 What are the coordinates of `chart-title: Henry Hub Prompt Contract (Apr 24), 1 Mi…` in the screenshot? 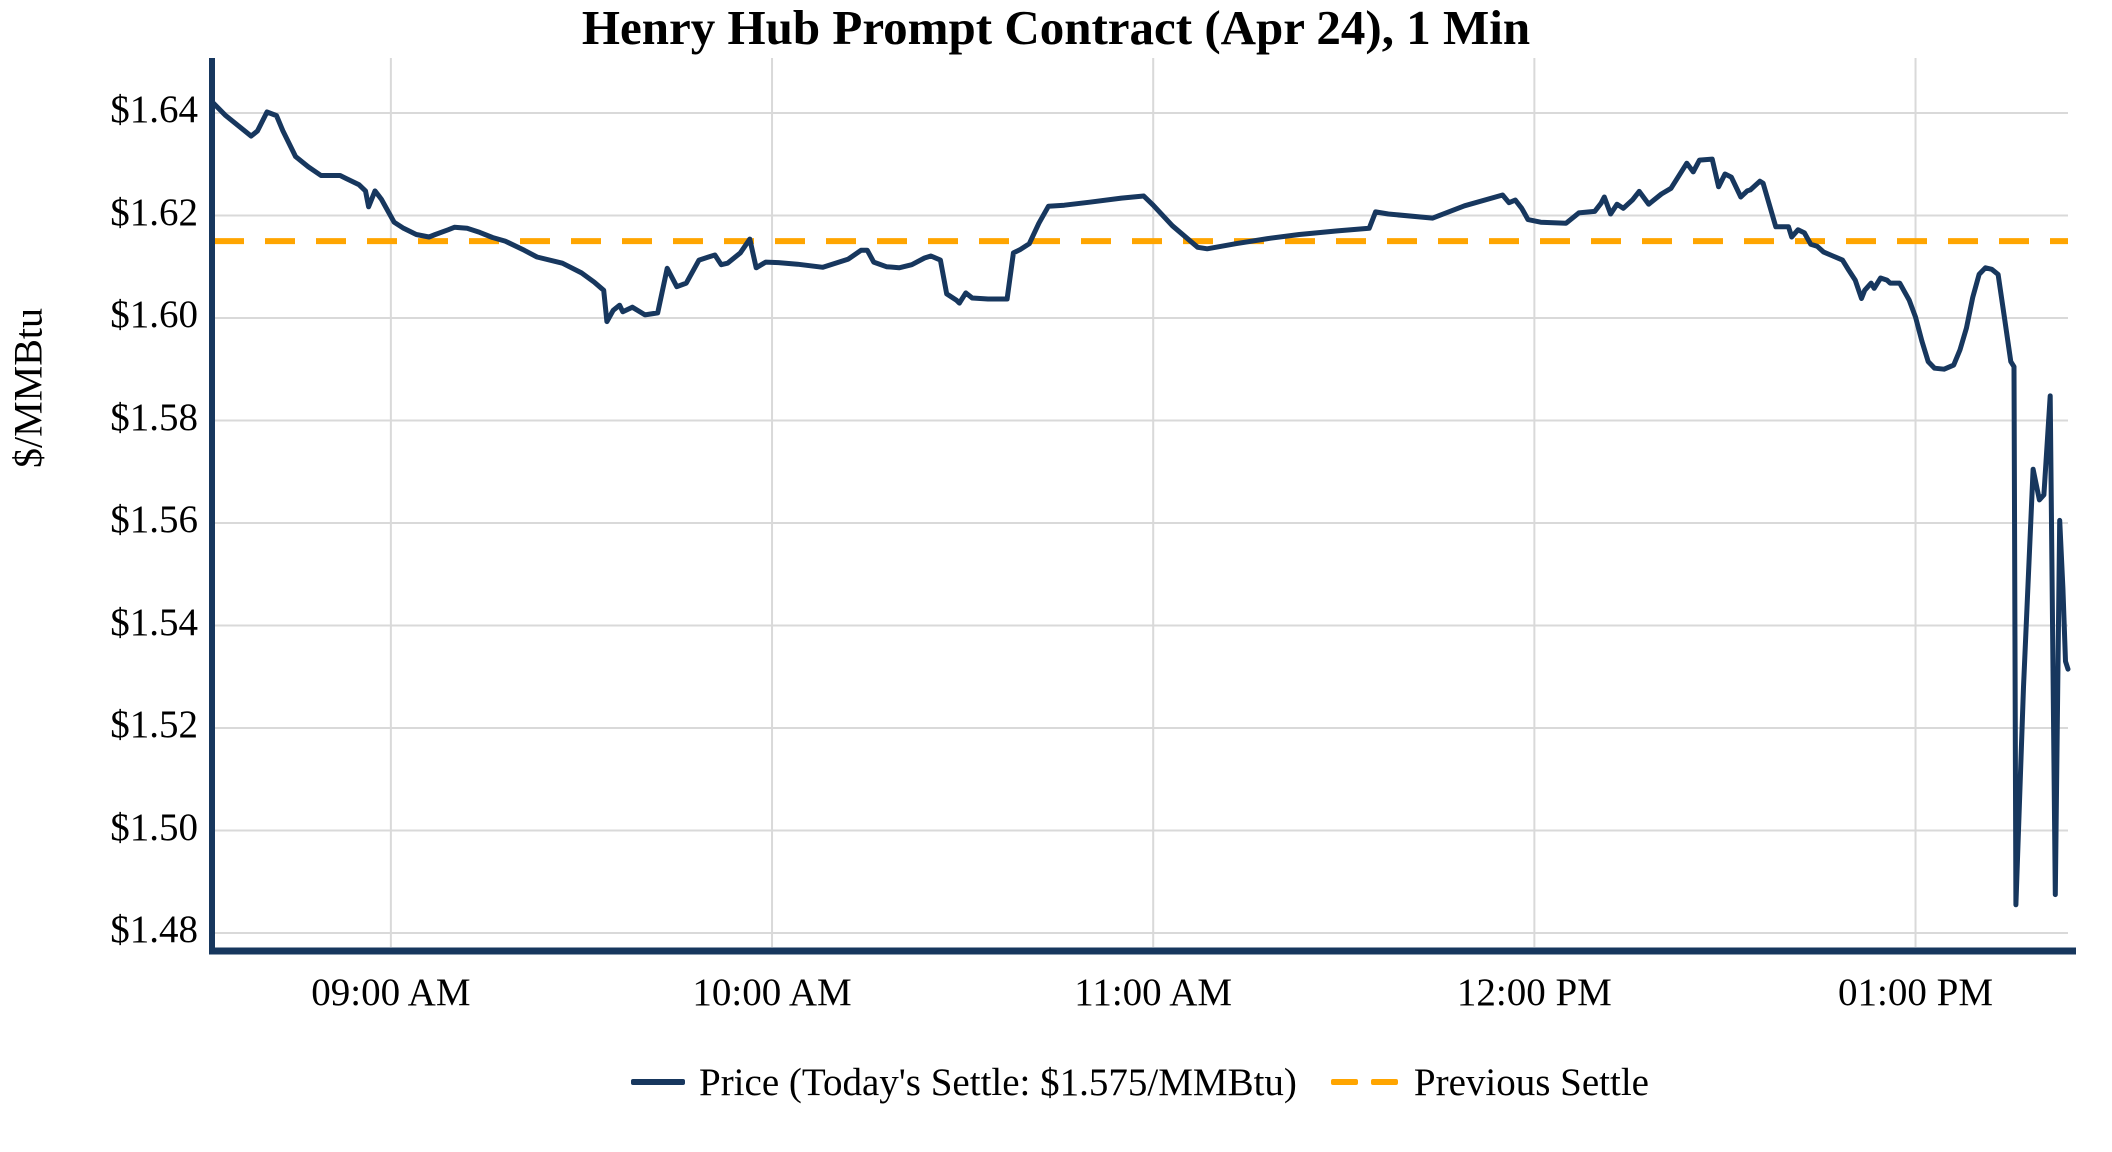 It's located at (1056, 27).